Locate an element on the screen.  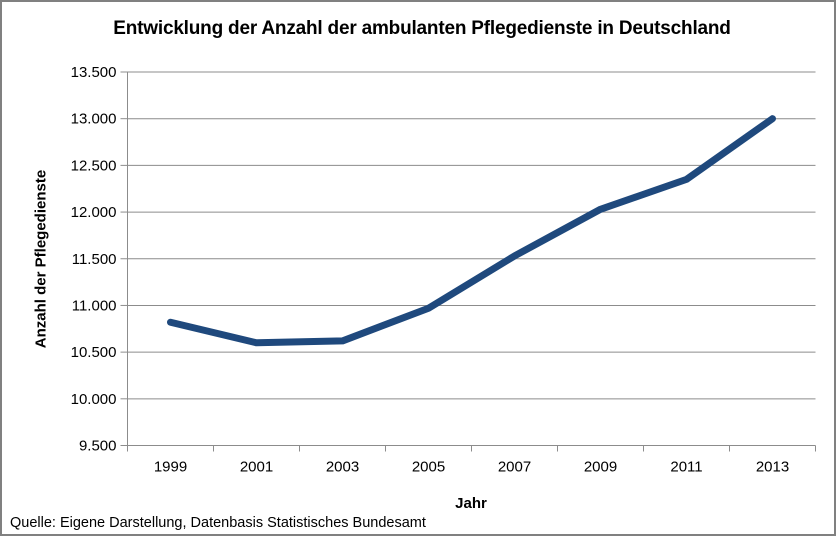
y-tick-label: 9.500 is located at coordinates (98, 446).